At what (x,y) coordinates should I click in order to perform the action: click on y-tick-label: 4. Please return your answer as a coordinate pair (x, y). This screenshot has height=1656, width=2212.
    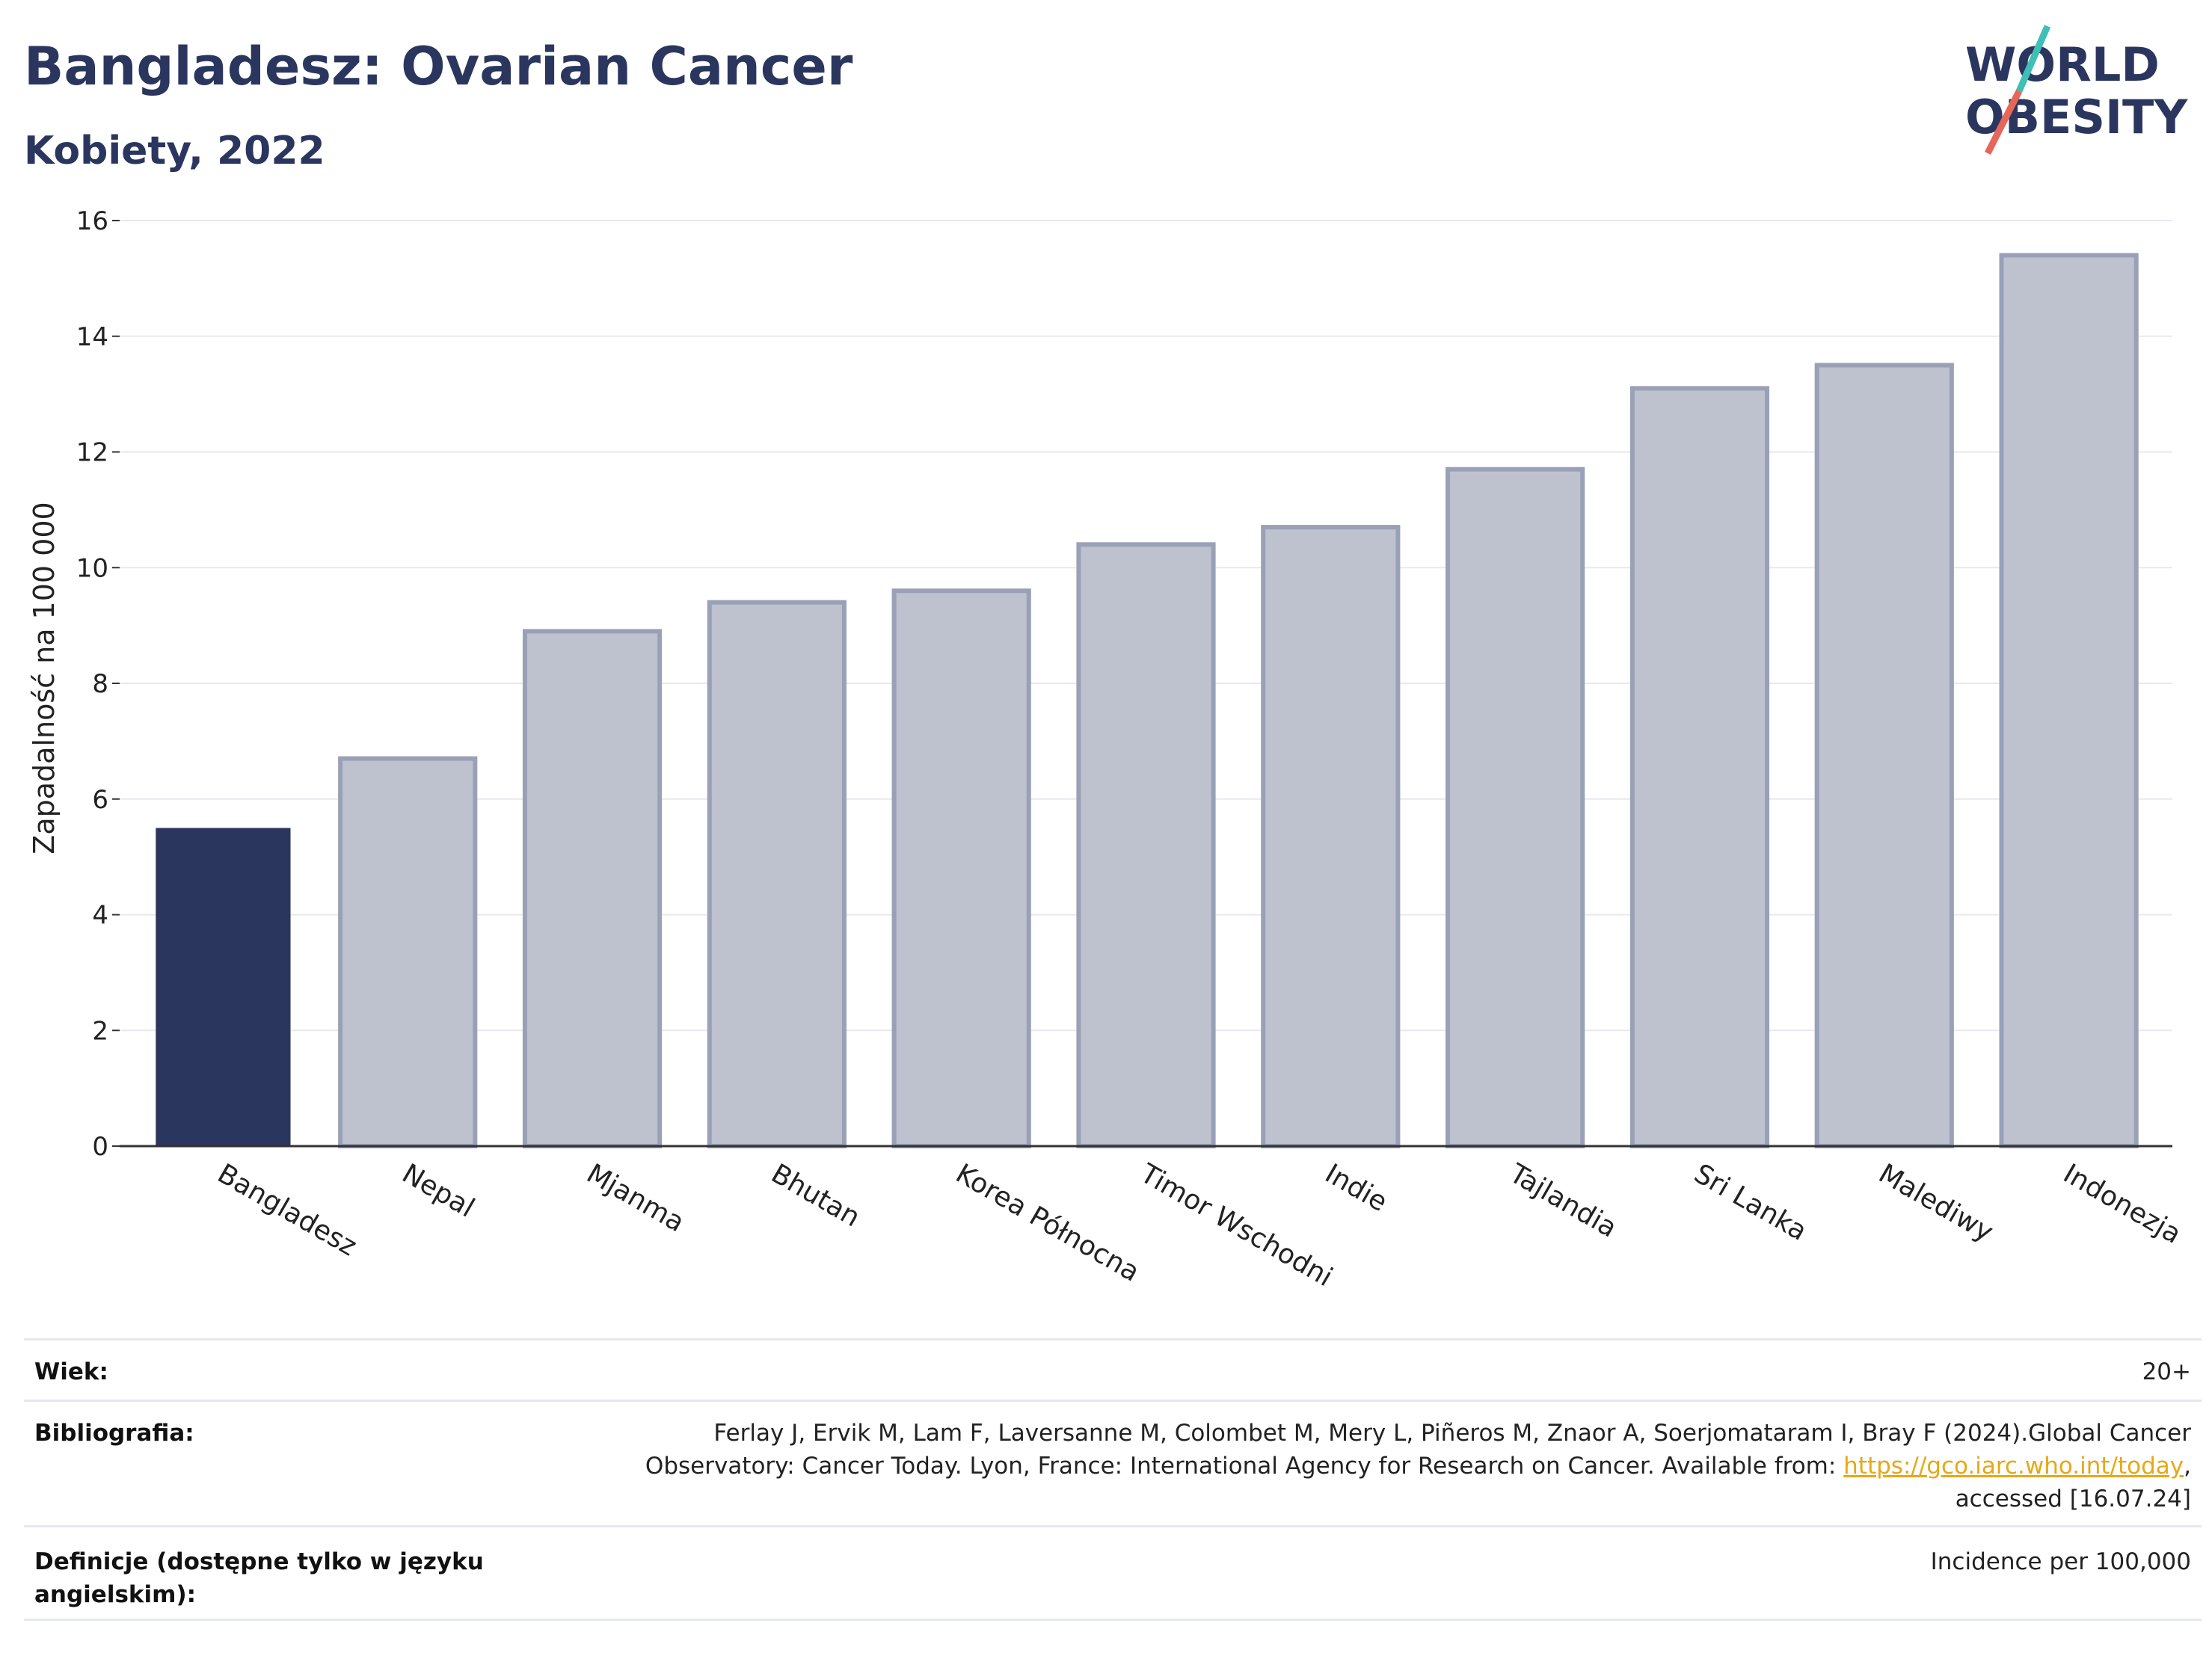
    Looking at the image, I should click on (100, 916).